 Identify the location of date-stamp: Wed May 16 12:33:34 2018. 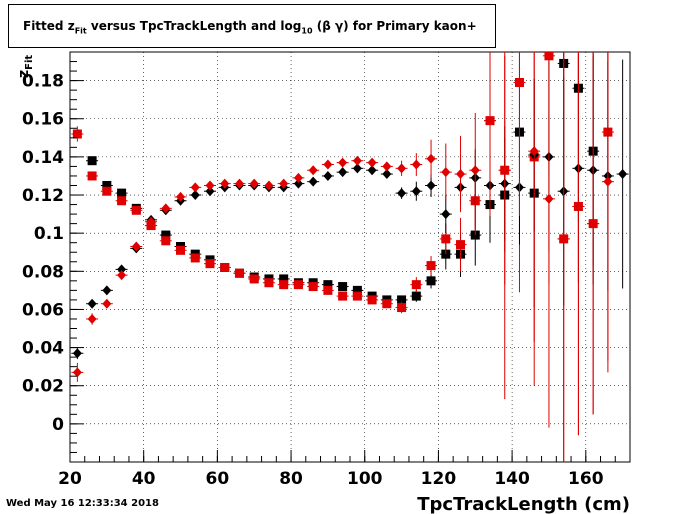
(82, 503).